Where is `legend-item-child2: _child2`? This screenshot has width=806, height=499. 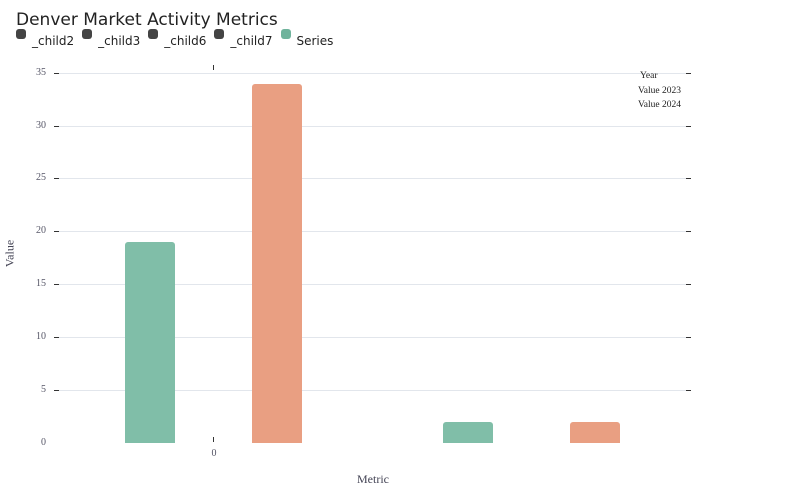 legend-item-child2: _child2 is located at coordinates (45, 38).